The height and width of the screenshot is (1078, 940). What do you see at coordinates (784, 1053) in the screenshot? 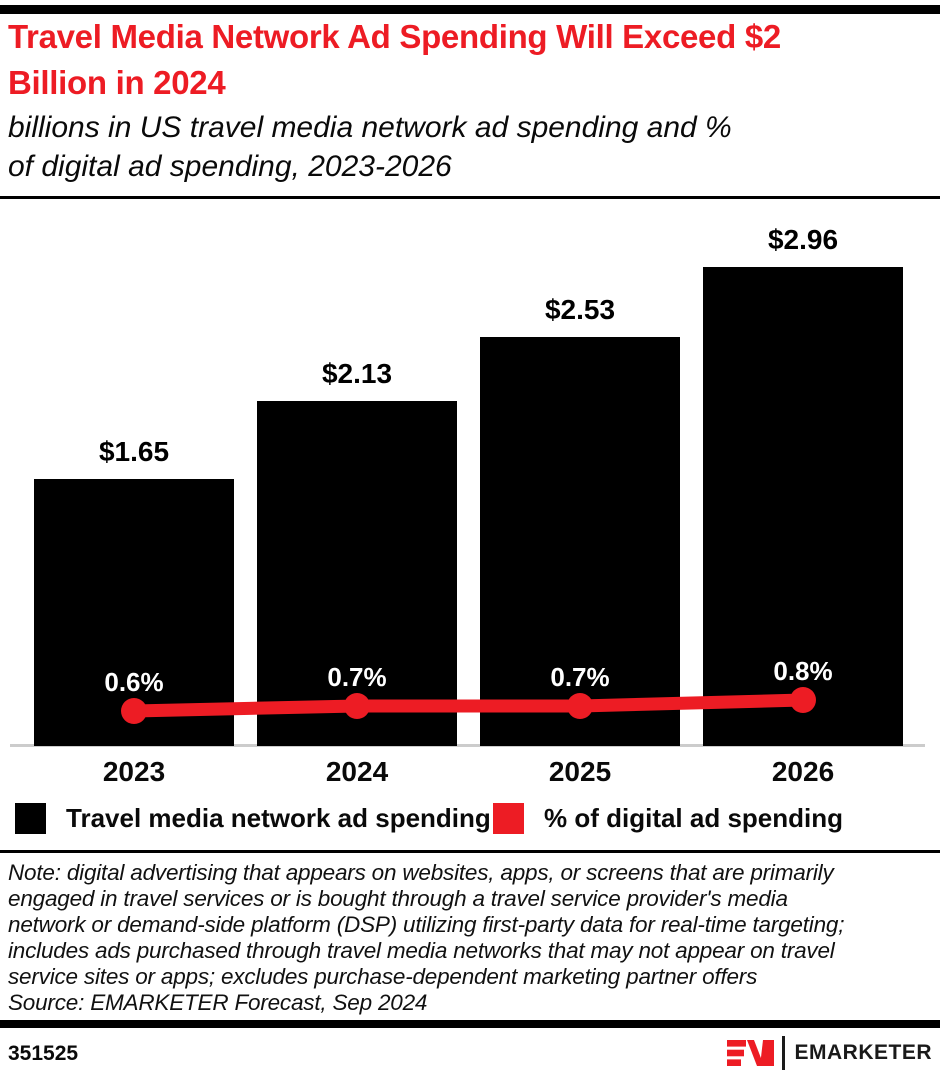
I see `logo-divider` at bounding box center [784, 1053].